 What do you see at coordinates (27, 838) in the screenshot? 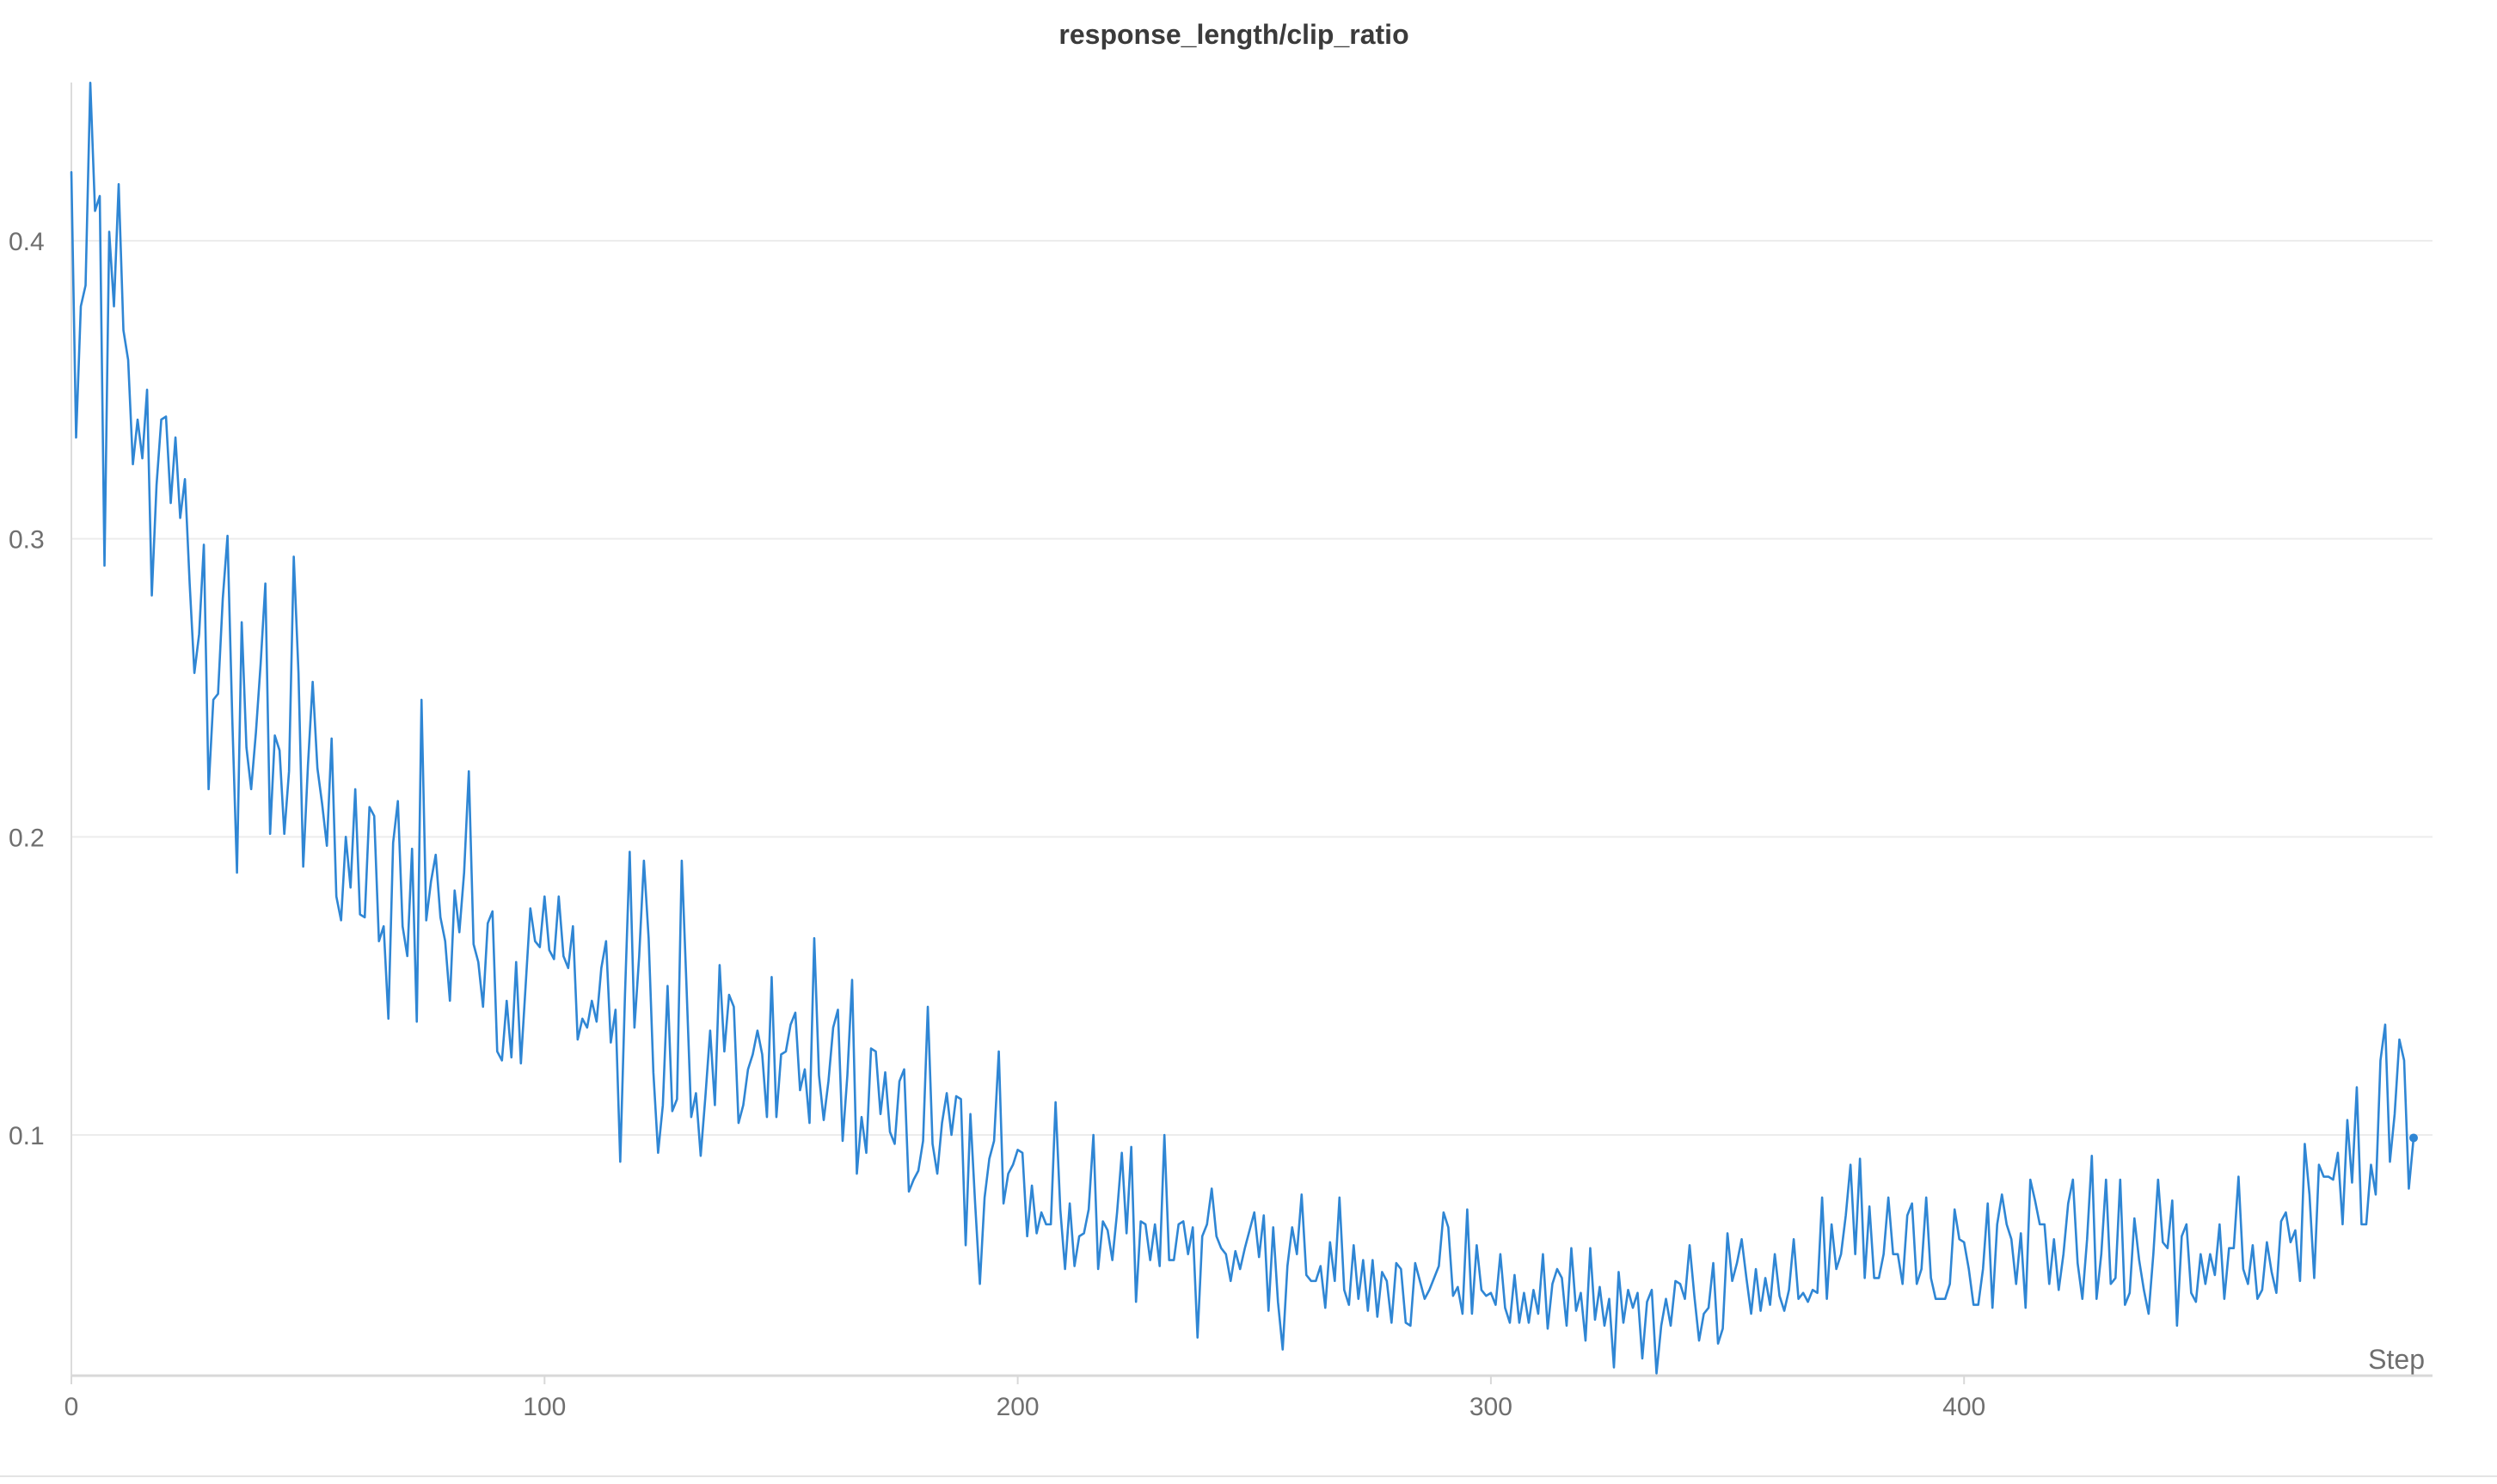
I see `y-tick-label-1: 0.2` at bounding box center [27, 838].